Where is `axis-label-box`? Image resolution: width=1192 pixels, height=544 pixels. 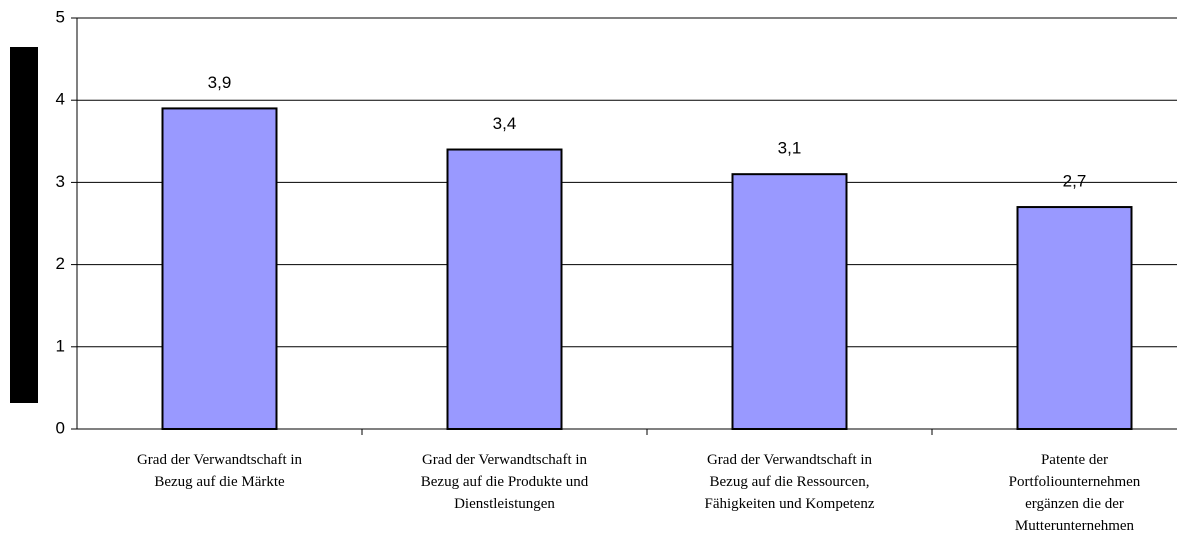 axis-label-box is located at coordinates (24, 225).